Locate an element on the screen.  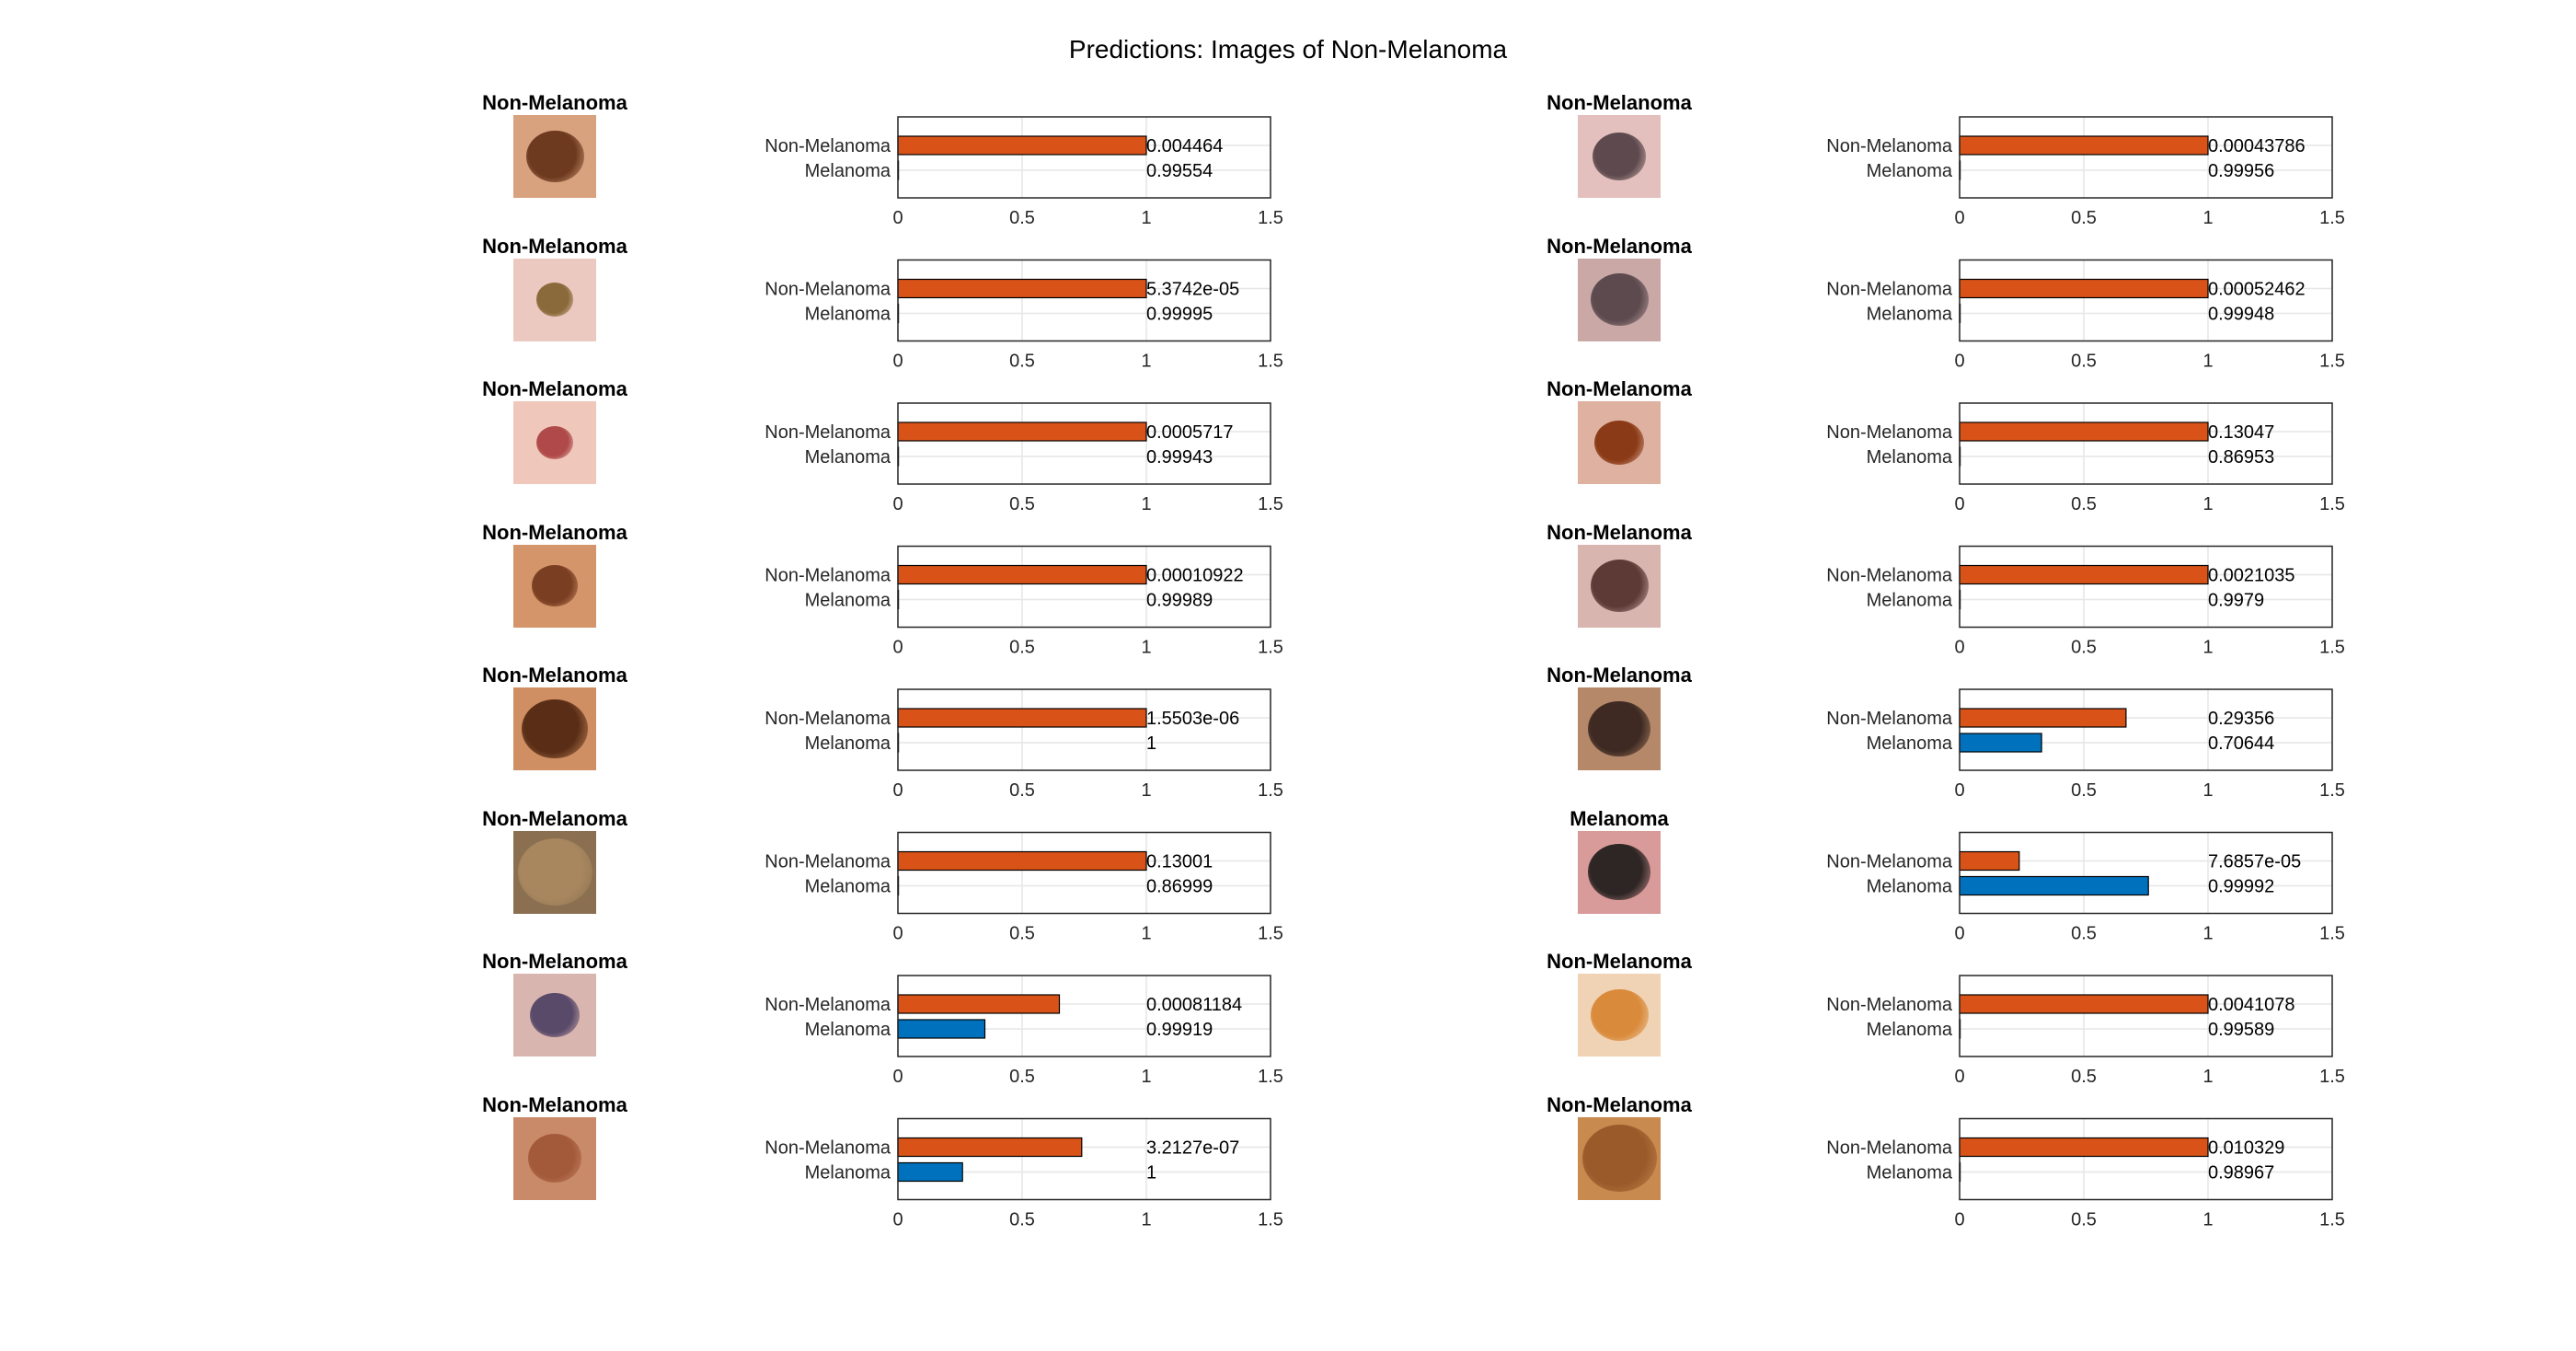
value-label: 0.13047 is located at coordinates (2241, 432).